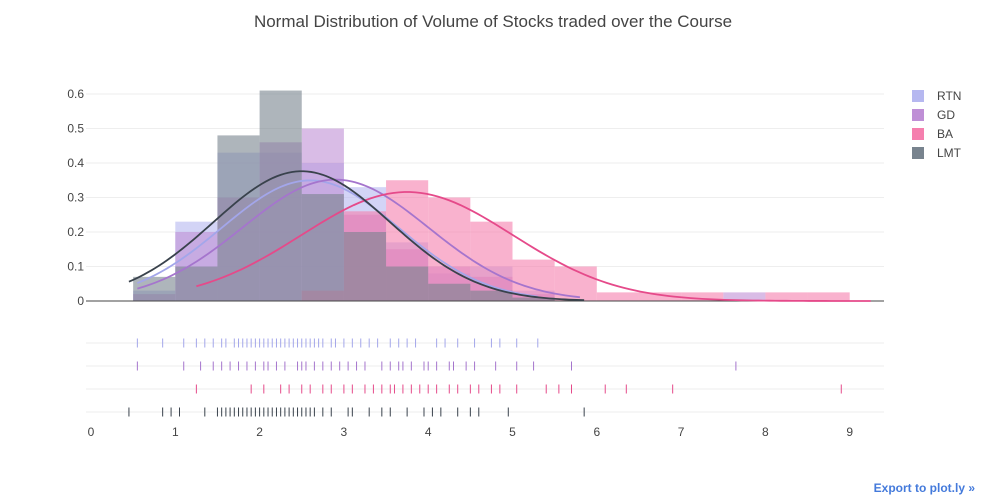  What do you see at coordinates (946, 114) in the screenshot?
I see `legend-label: GD` at bounding box center [946, 114].